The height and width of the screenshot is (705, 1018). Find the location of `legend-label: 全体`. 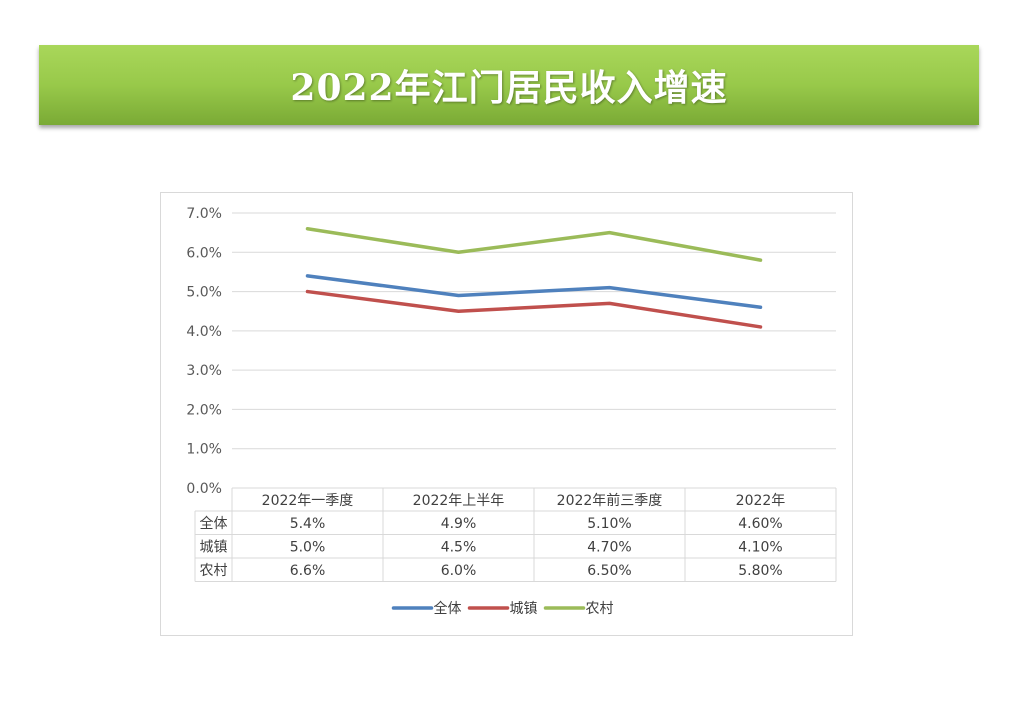

legend-label: 全体 is located at coordinates (448, 608).